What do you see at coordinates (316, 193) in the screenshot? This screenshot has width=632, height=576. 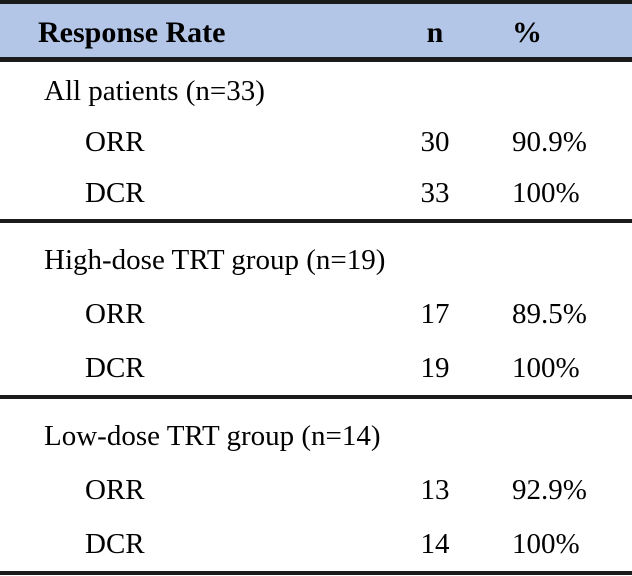 I see `table-row-dcr: DCR 33 100%` at bounding box center [316, 193].